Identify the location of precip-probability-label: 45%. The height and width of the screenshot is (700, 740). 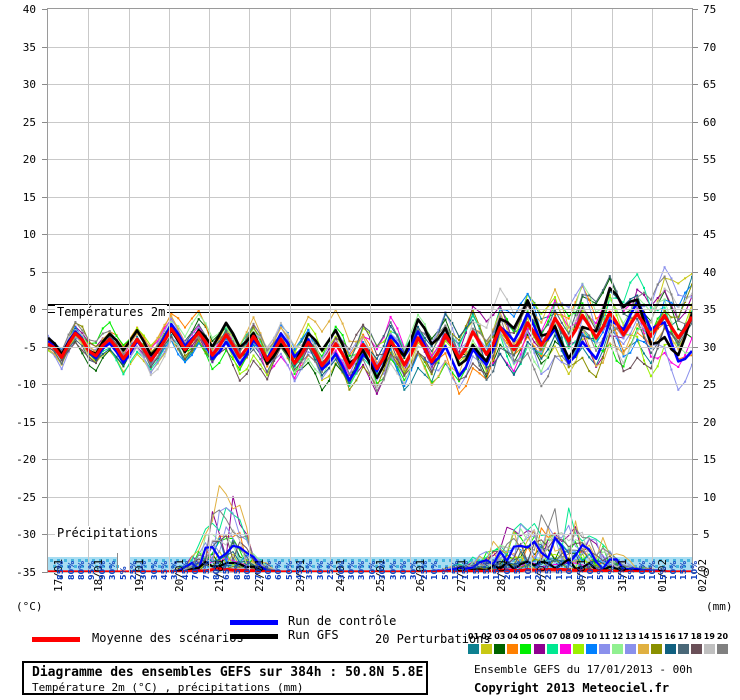
(165, 570).